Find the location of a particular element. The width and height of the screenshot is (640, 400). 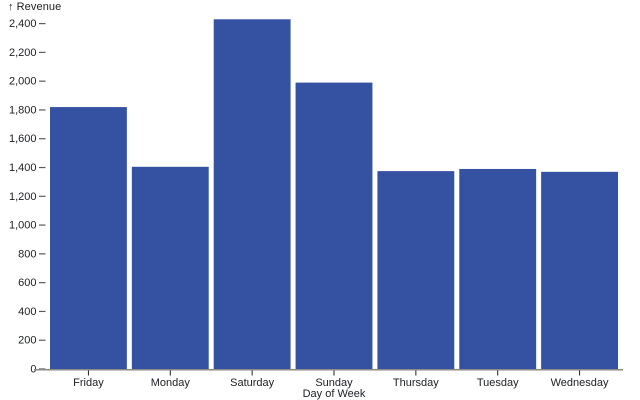

y-tick-label: 400 is located at coordinates (27, 312).